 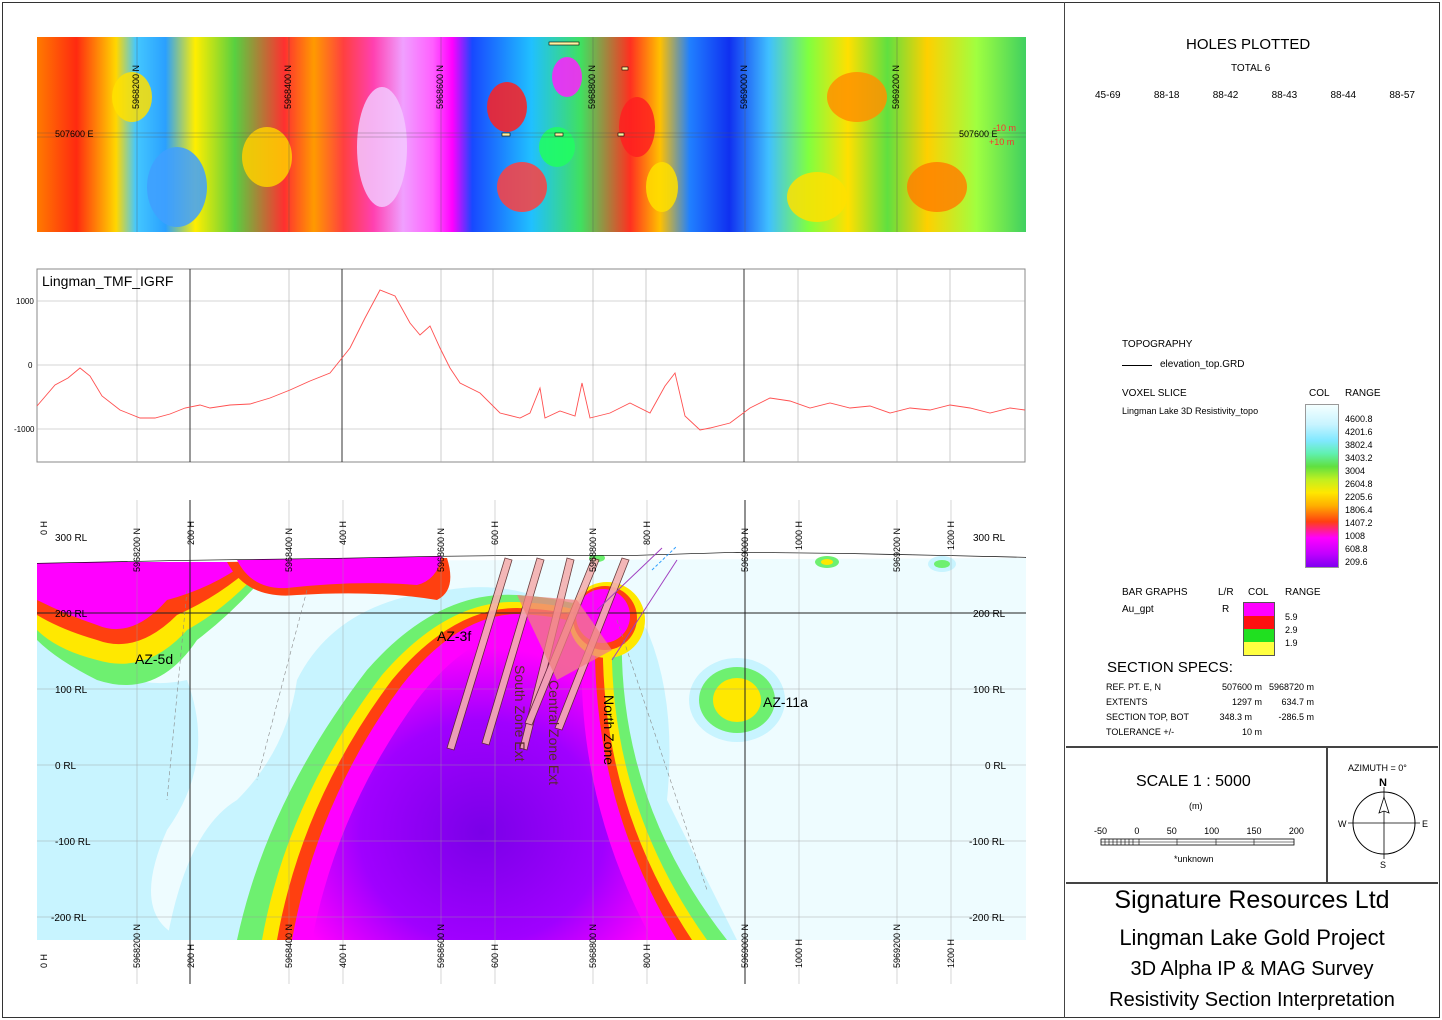 I want to click on n-label-top: 5969200 N, so click(x=897, y=550).